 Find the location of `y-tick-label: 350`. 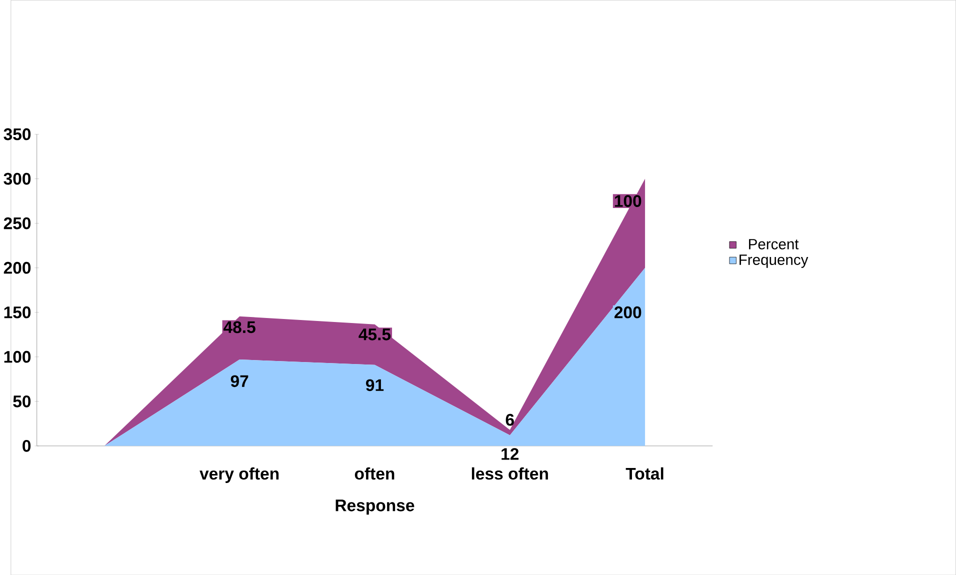

y-tick-label: 350 is located at coordinates (17, 134).